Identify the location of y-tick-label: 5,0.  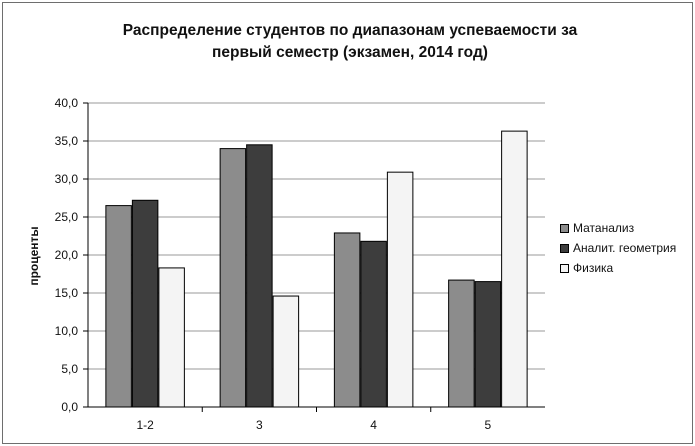
(69, 369).